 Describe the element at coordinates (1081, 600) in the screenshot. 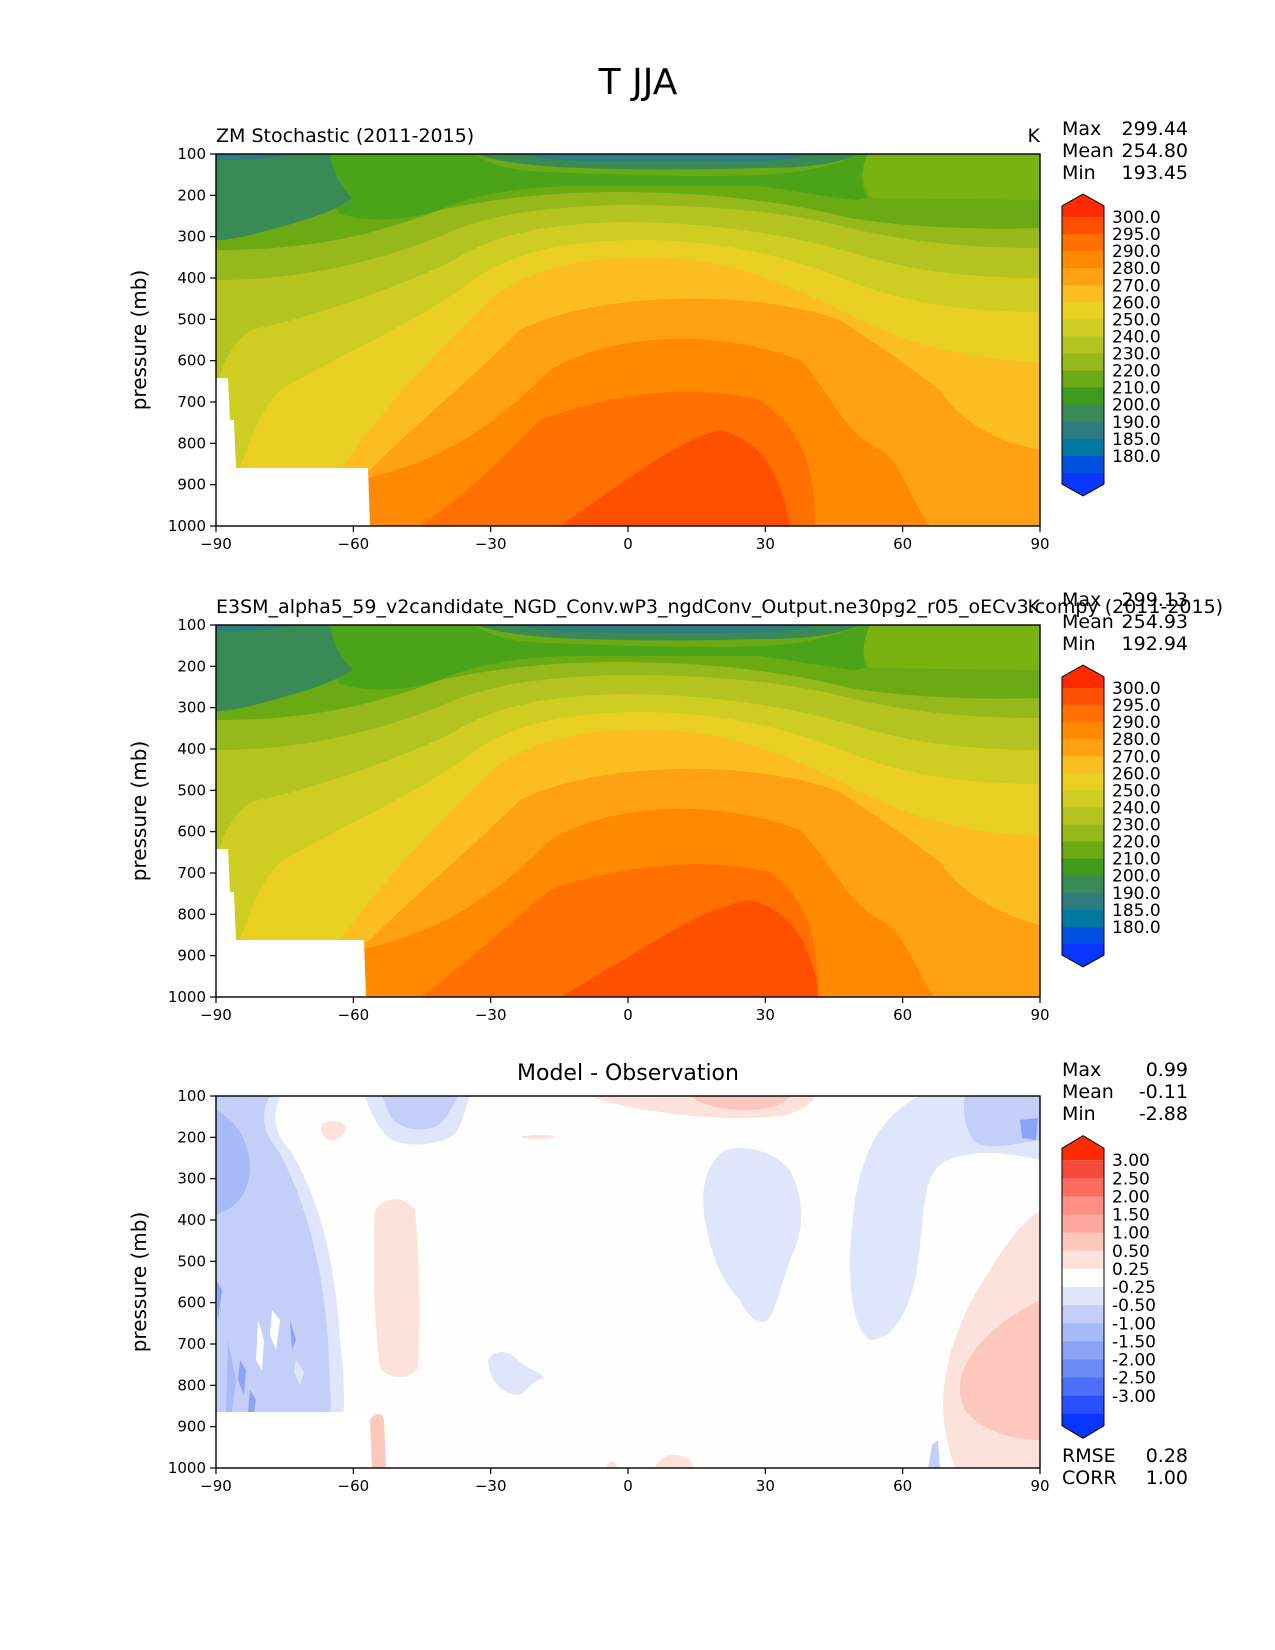

I see `panel-2-max-label: Max` at that location.